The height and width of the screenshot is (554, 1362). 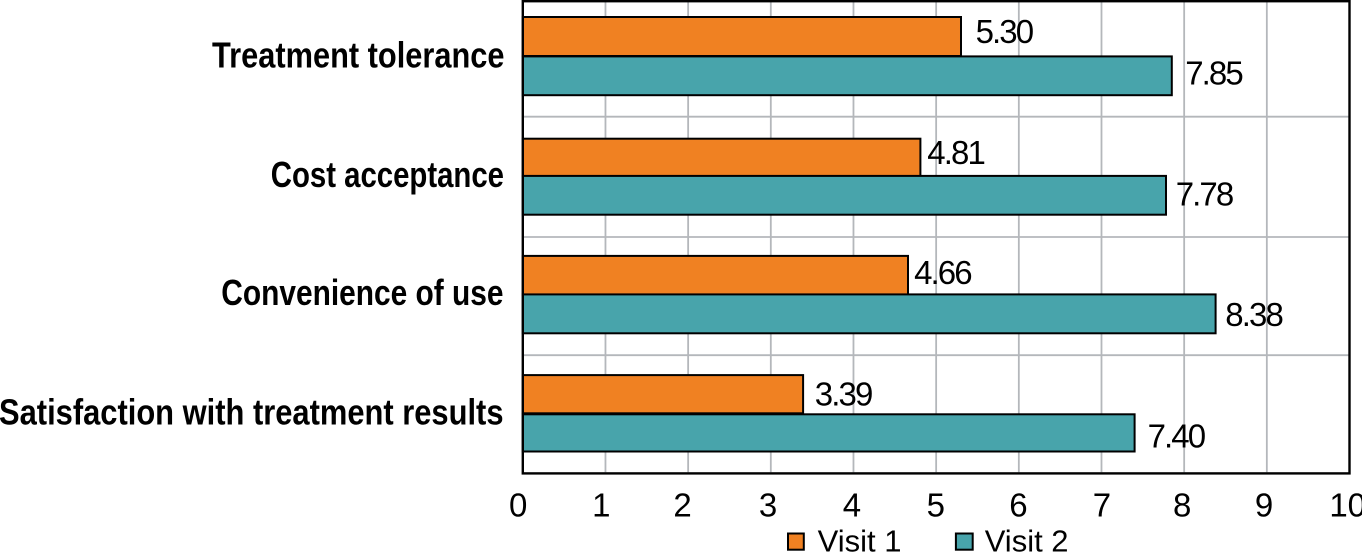 What do you see at coordinates (1027, 538) in the screenshot?
I see `svg-text: Visit 2` at bounding box center [1027, 538].